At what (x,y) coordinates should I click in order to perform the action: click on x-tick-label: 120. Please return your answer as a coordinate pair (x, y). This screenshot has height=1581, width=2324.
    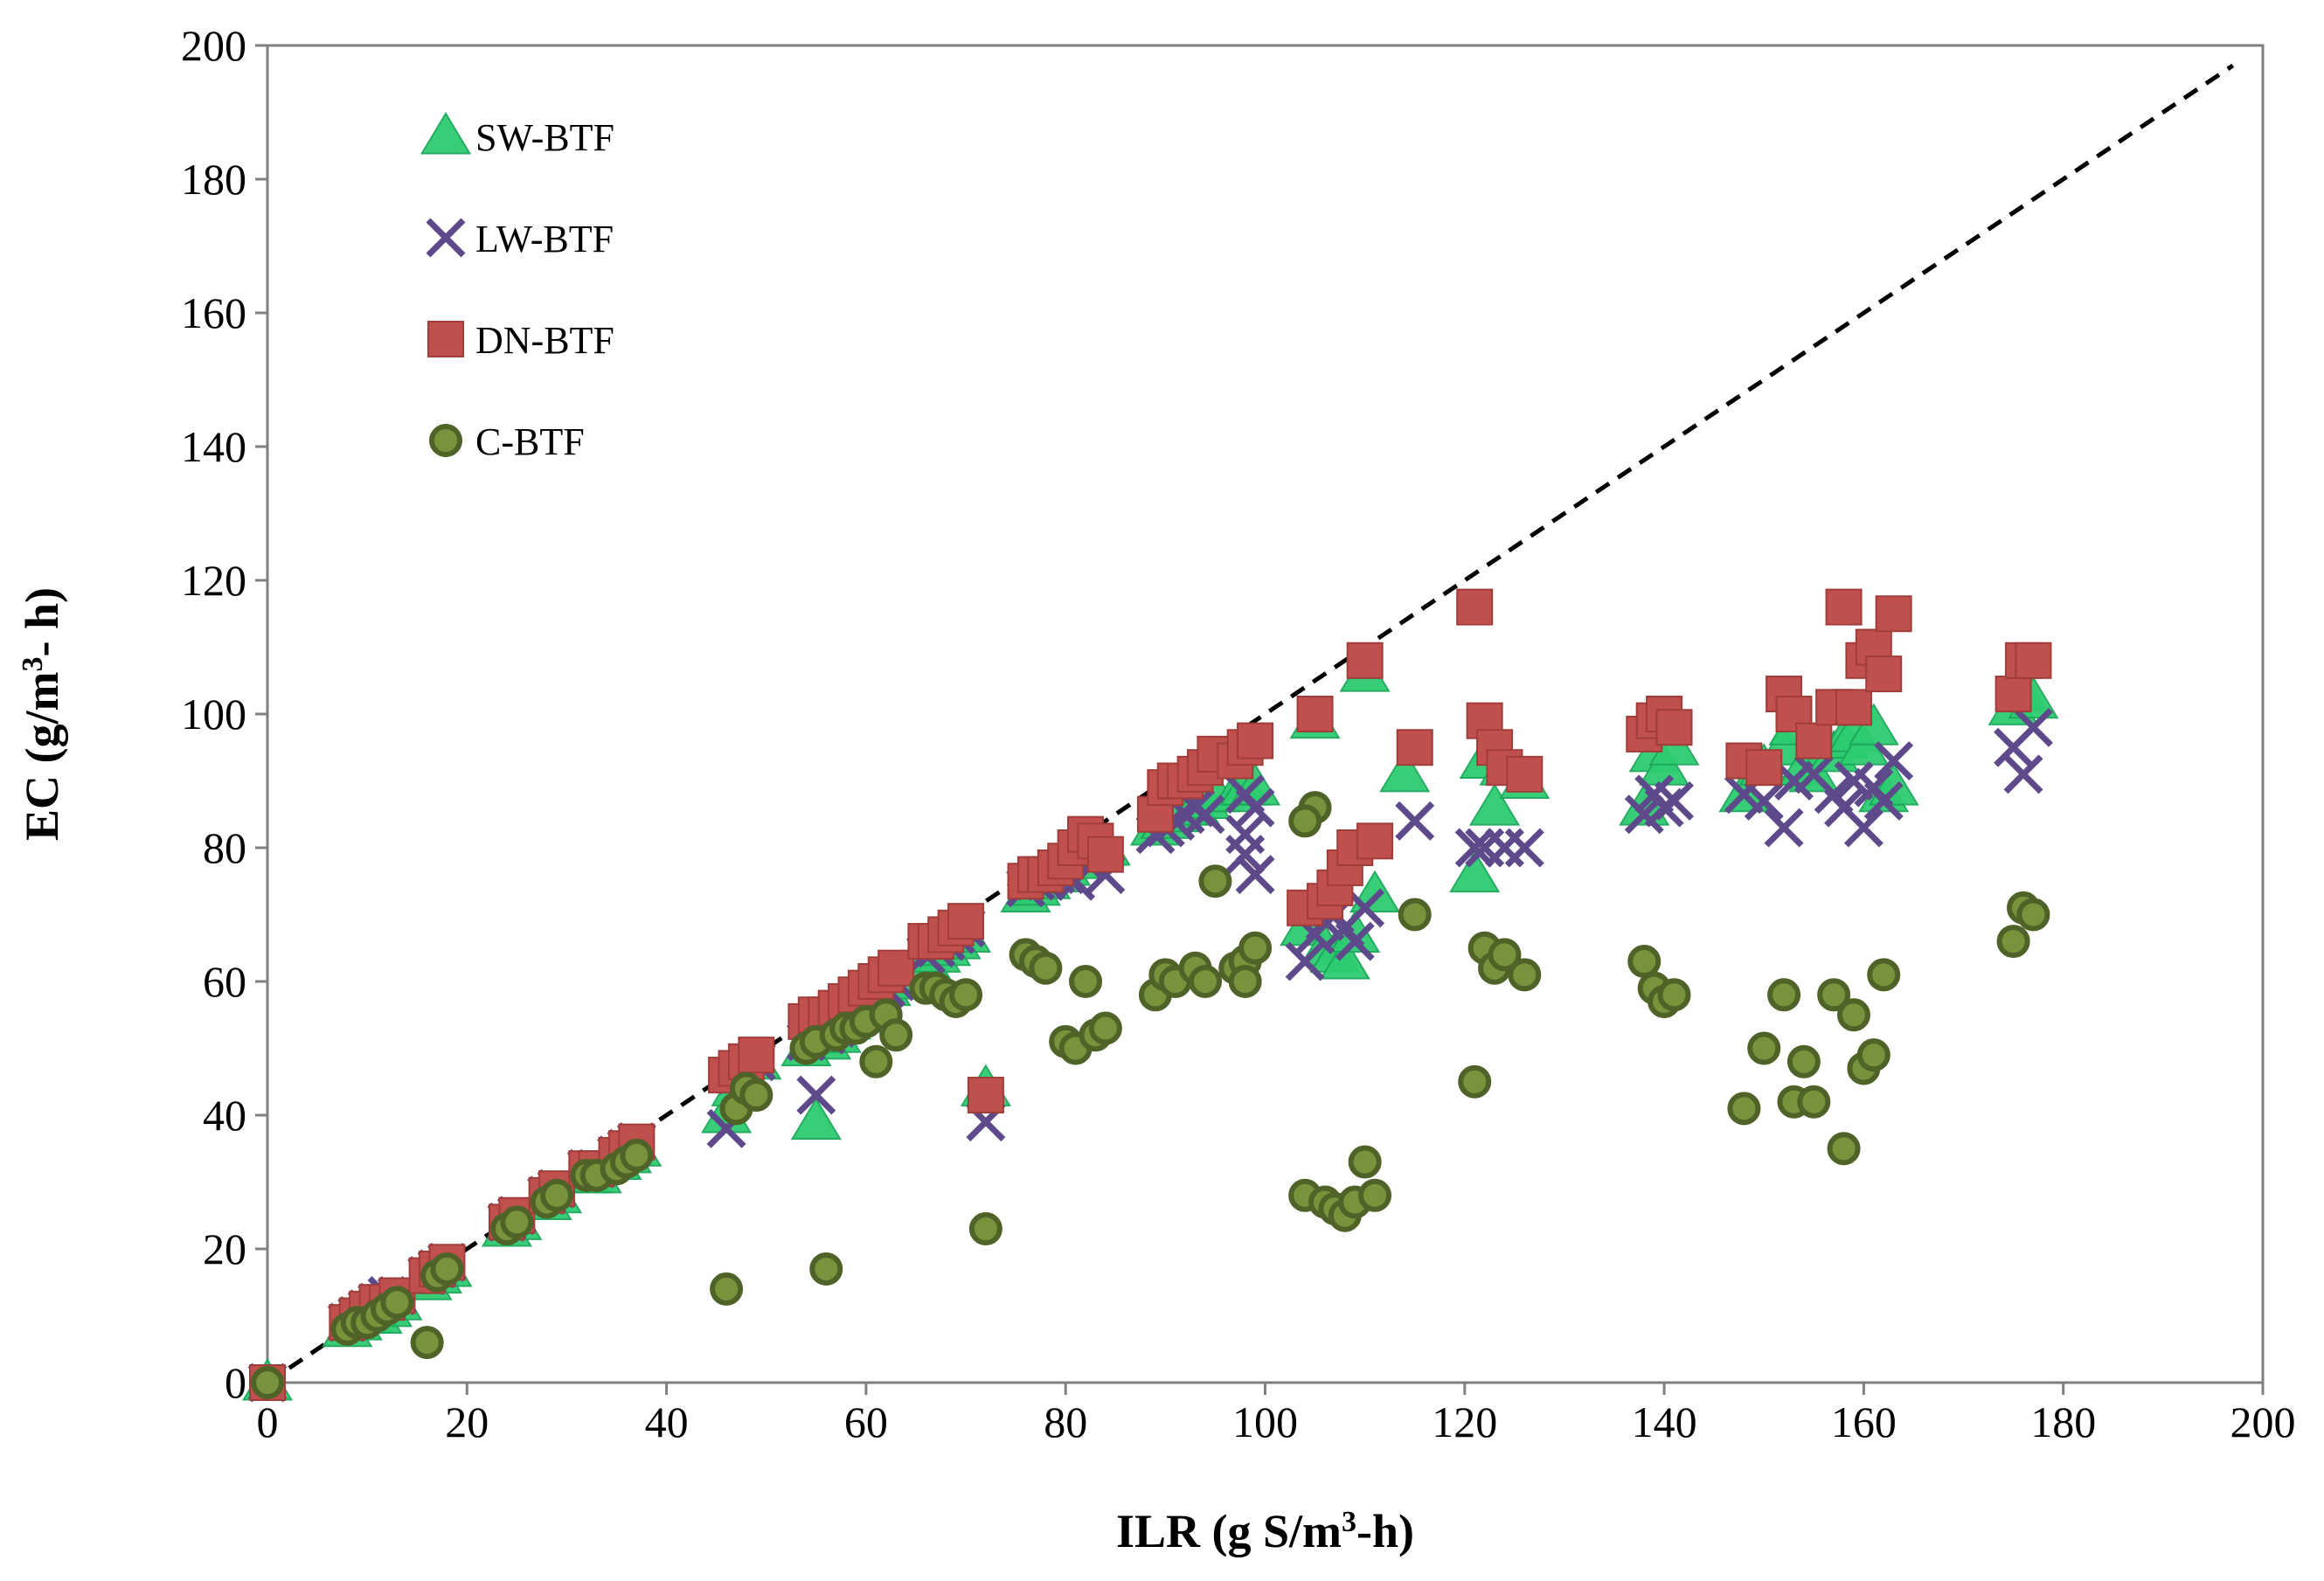
    Looking at the image, I should click on (1464, 1421).